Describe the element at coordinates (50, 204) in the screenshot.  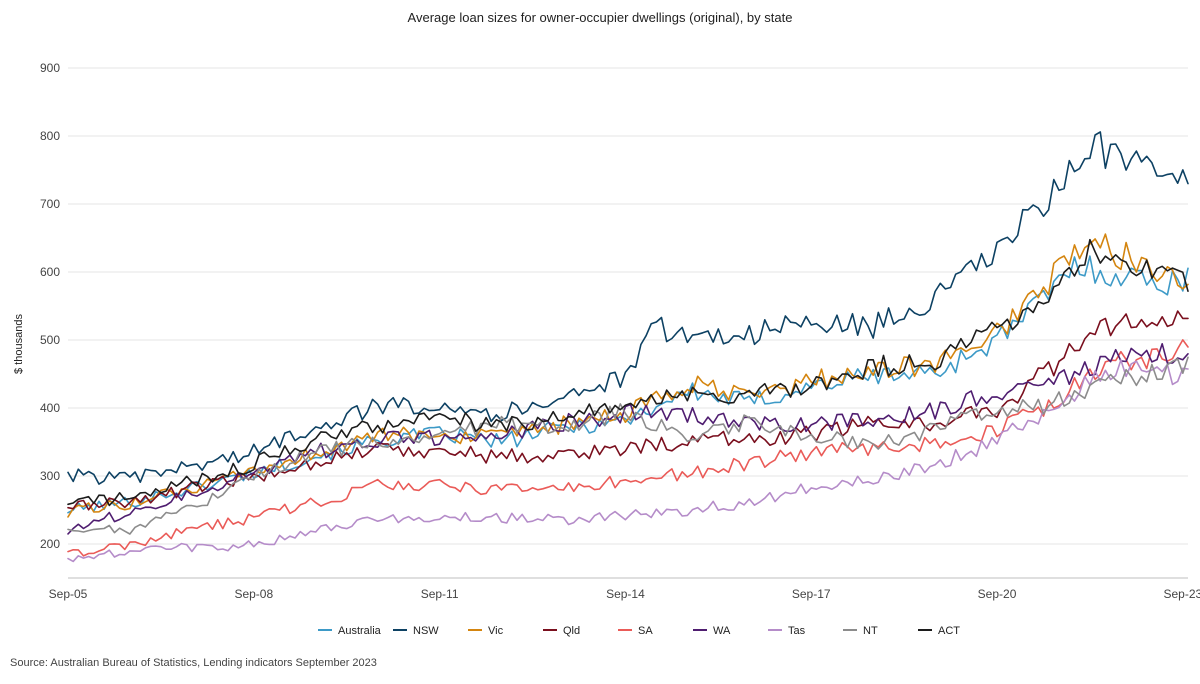
I see `y-tick-label: 700` at that location.